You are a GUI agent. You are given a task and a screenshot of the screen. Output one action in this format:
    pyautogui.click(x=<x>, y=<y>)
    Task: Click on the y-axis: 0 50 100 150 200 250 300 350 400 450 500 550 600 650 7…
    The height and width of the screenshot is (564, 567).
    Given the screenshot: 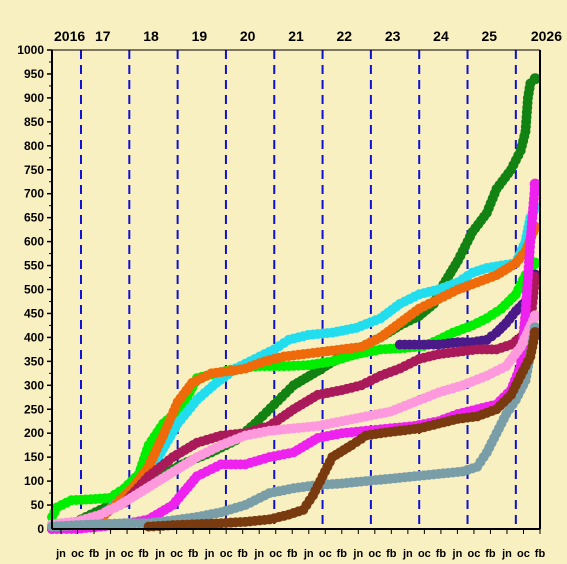 What is the action you would take?
    pyautogui.click(x=34, y=289)
    